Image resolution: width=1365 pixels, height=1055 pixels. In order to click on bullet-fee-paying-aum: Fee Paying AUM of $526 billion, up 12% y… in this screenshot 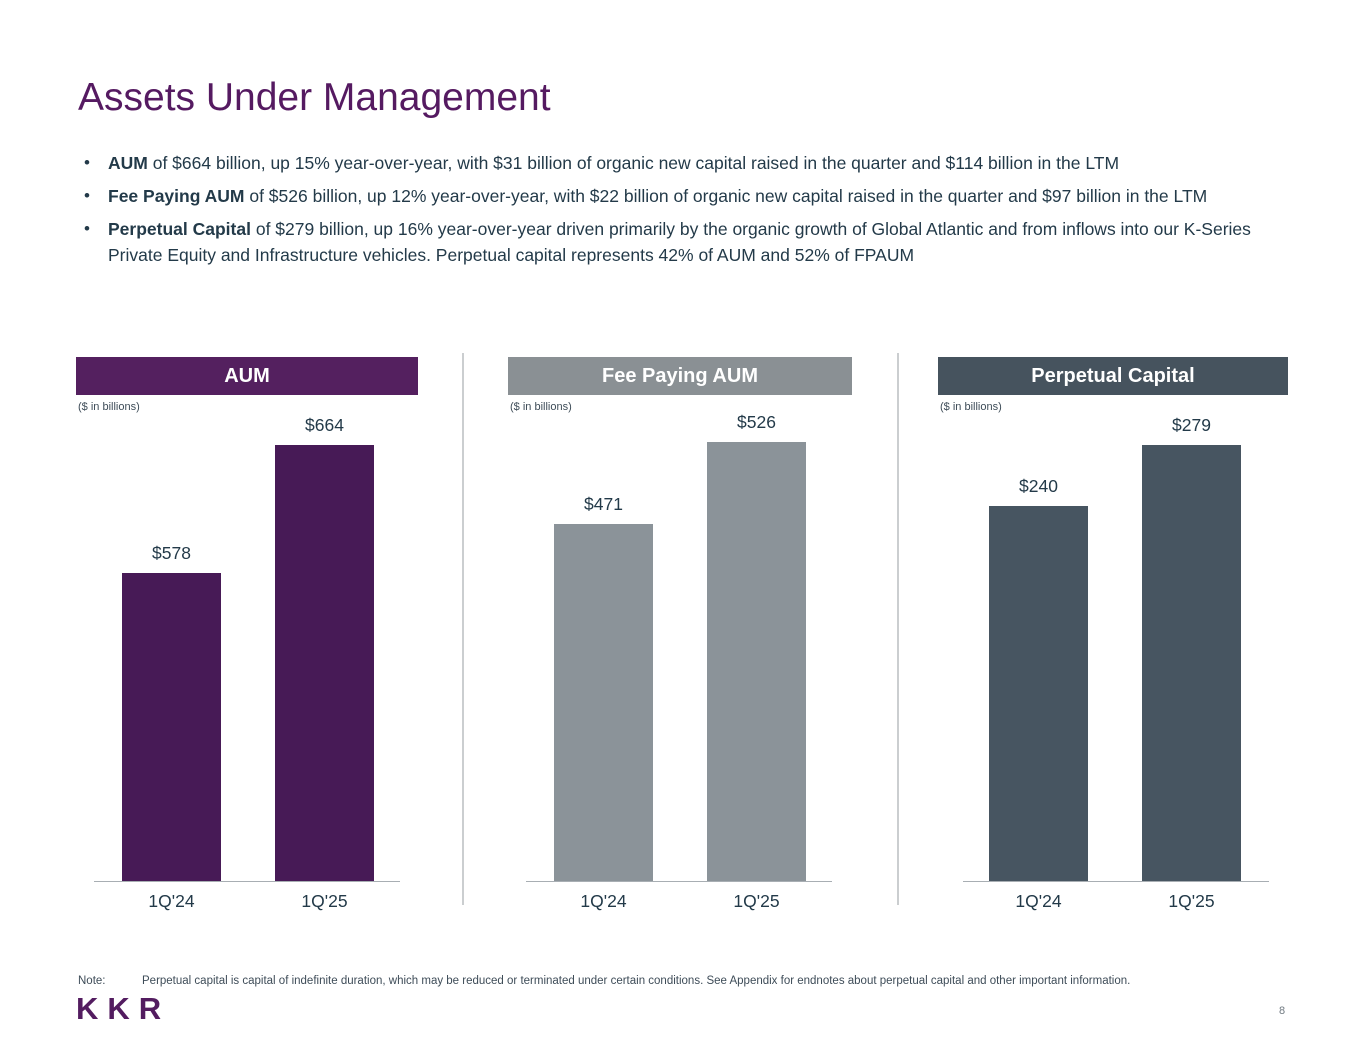, I will do `click(672, 196)`.